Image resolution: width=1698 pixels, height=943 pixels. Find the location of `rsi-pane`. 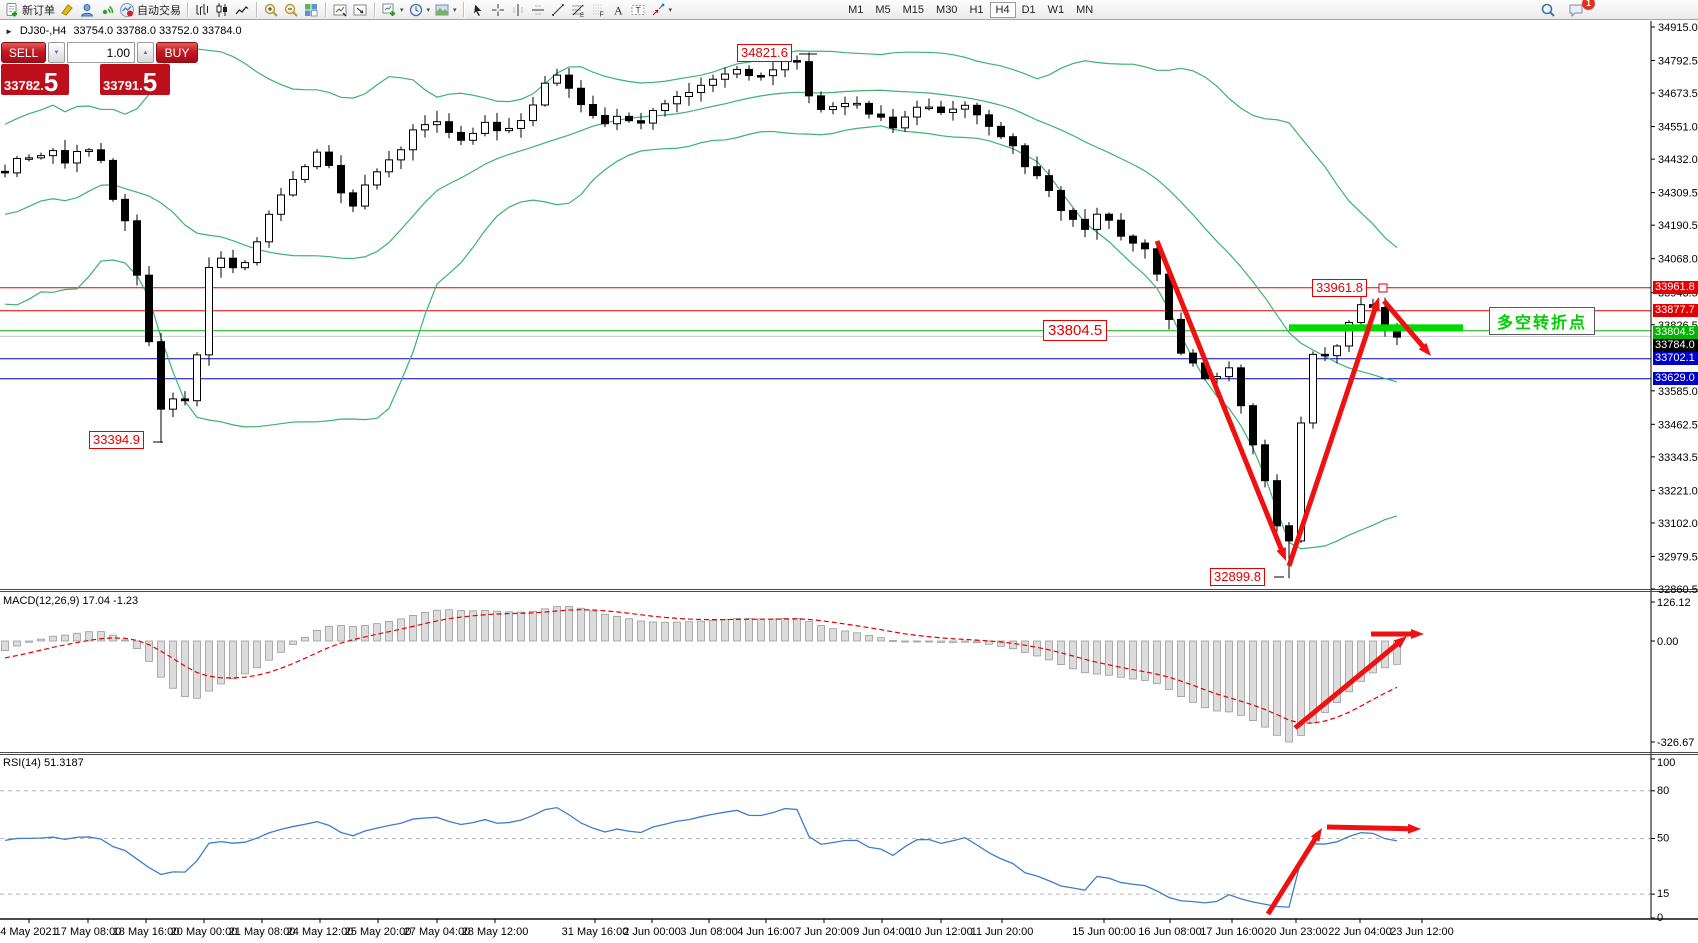

rsi-pane is located at coordinates (825, 853).